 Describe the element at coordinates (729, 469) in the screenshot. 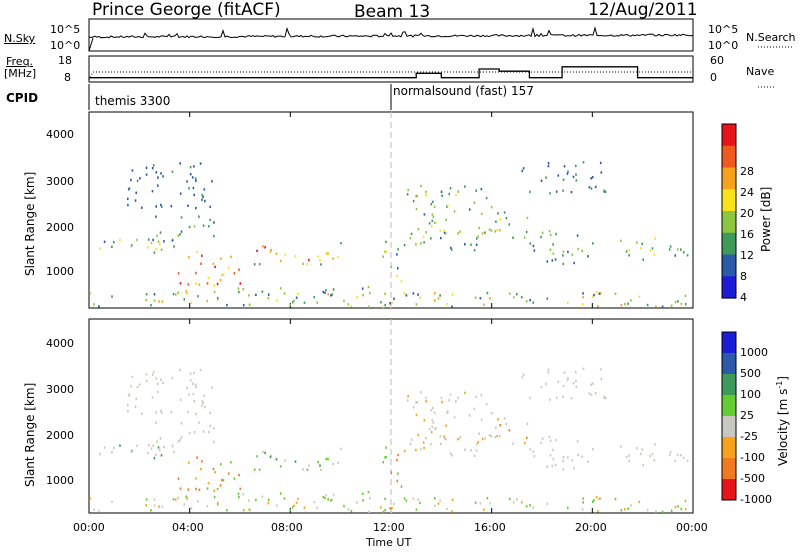

I see `velocity-colorbar-segment` at that location.